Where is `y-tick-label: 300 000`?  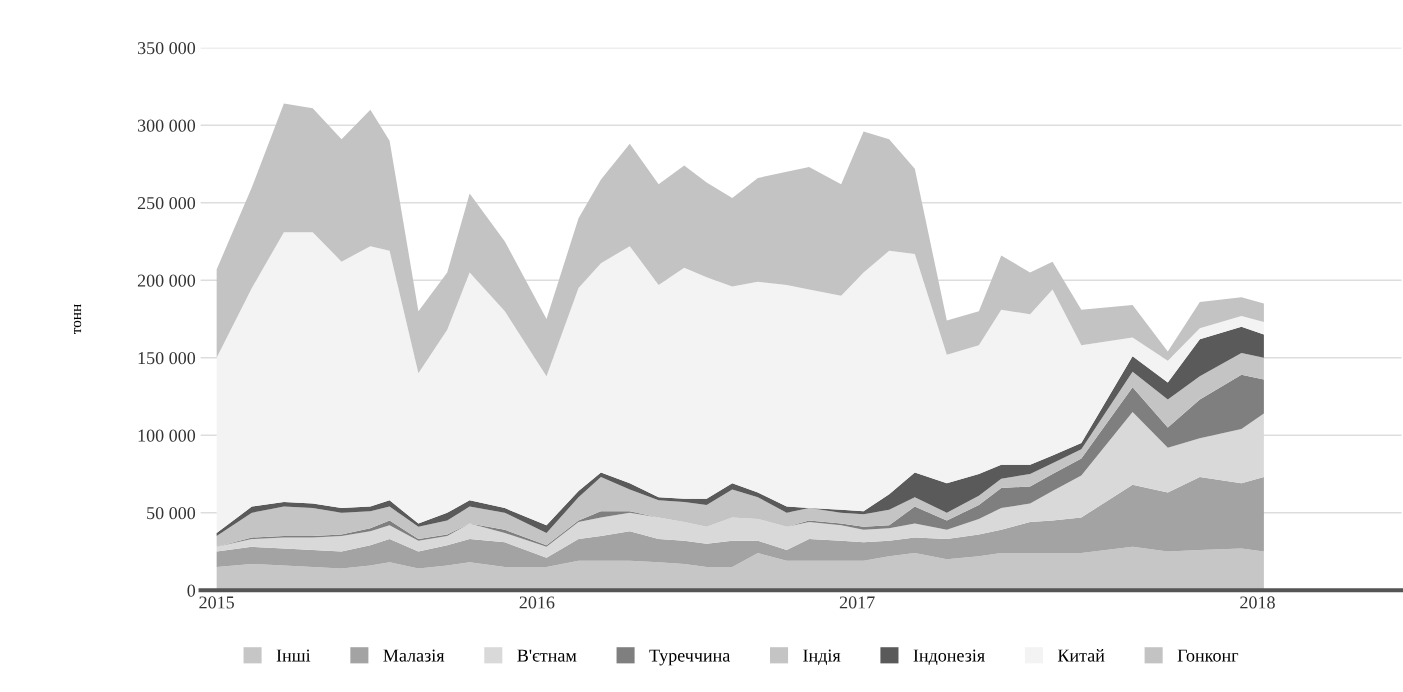 y-tick-label: 300 000 is located at coordinates (166, 125).